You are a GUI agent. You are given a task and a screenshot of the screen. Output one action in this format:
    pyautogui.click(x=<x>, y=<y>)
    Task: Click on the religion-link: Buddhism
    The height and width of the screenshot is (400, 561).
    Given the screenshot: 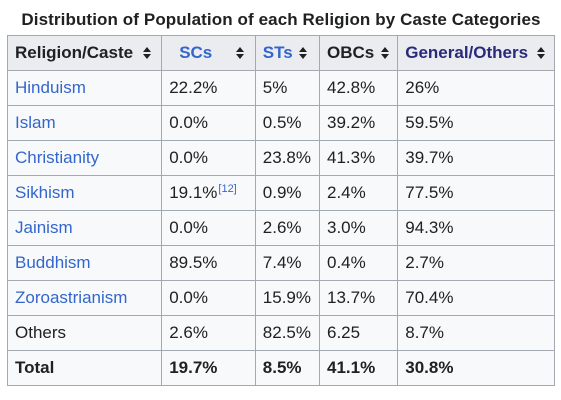 What is the action you would take?
    pyautogui.click(x=53, y=262)
    